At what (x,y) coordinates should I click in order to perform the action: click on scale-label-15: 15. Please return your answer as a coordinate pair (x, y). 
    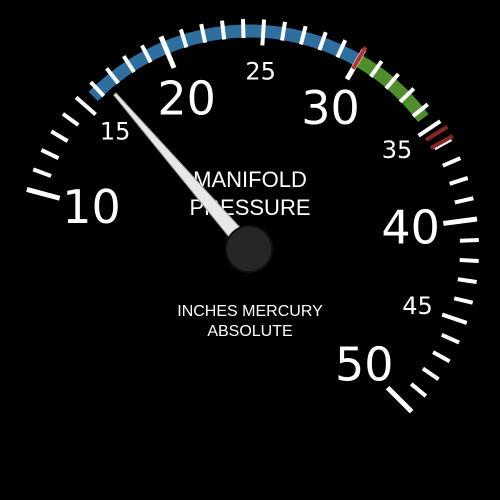
    Looking at the image, I should click on (115, 132).